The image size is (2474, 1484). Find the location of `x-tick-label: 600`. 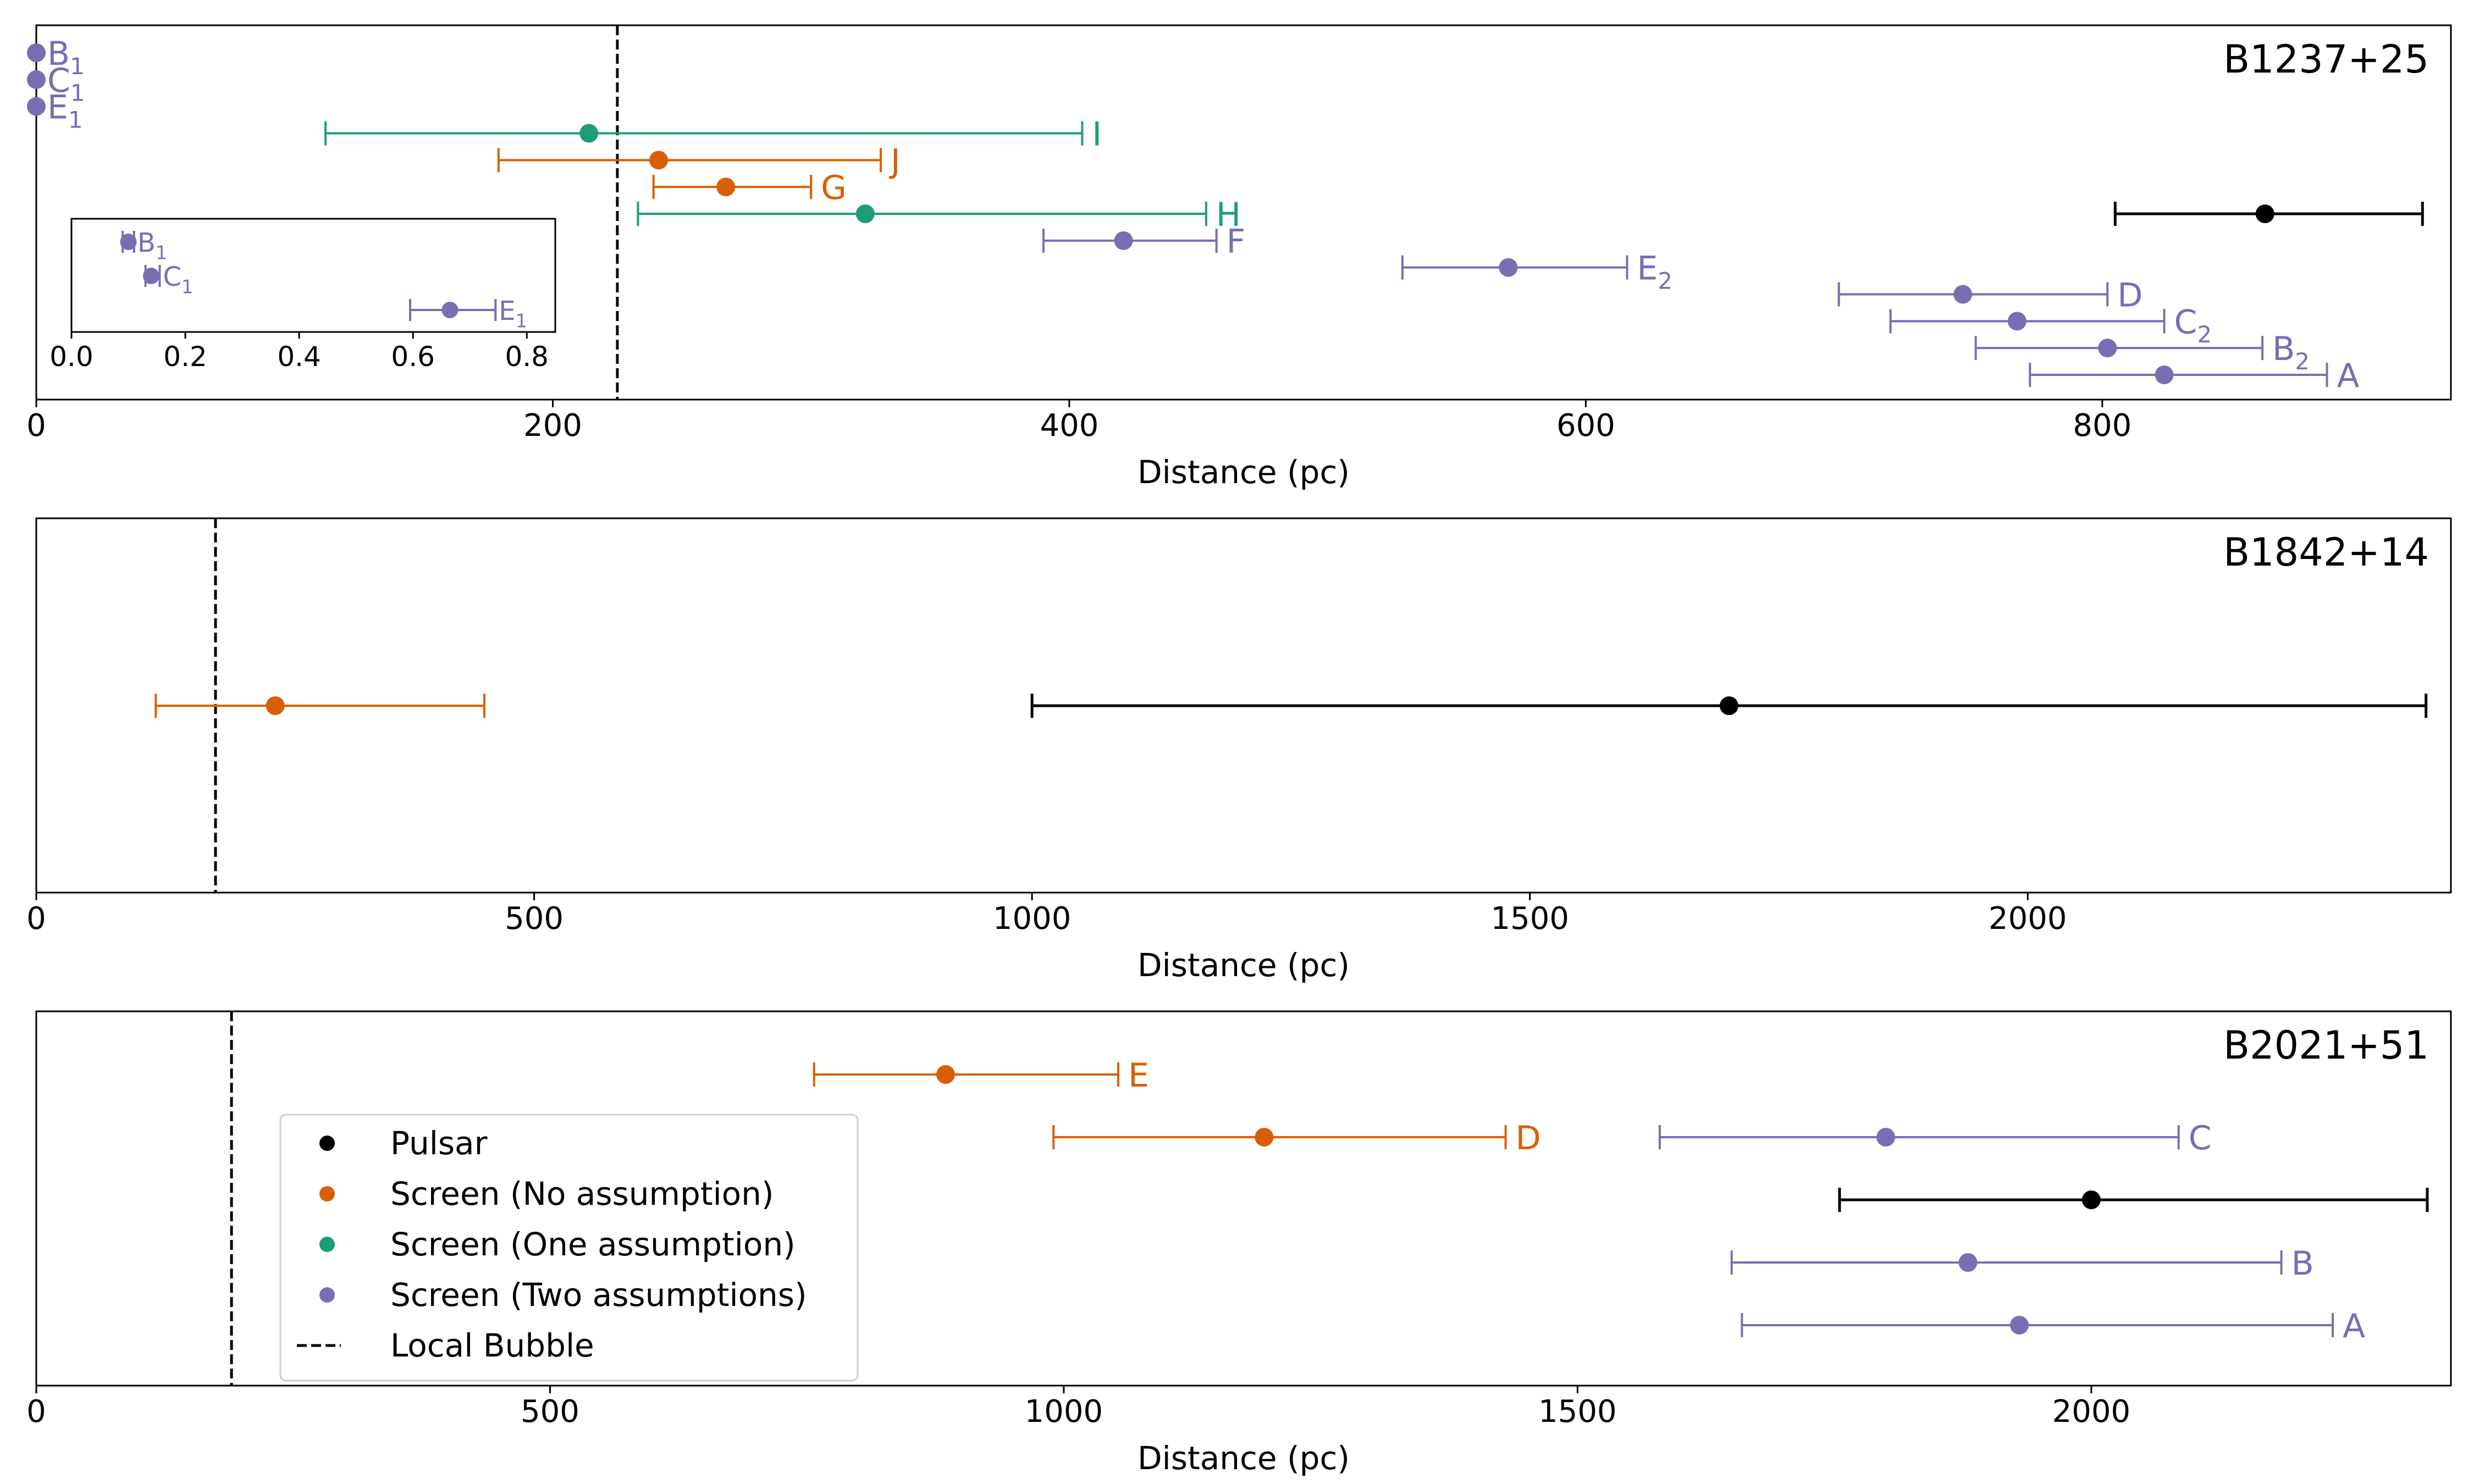

x-tick-label: 600 is located at coordinates (1585, 426).